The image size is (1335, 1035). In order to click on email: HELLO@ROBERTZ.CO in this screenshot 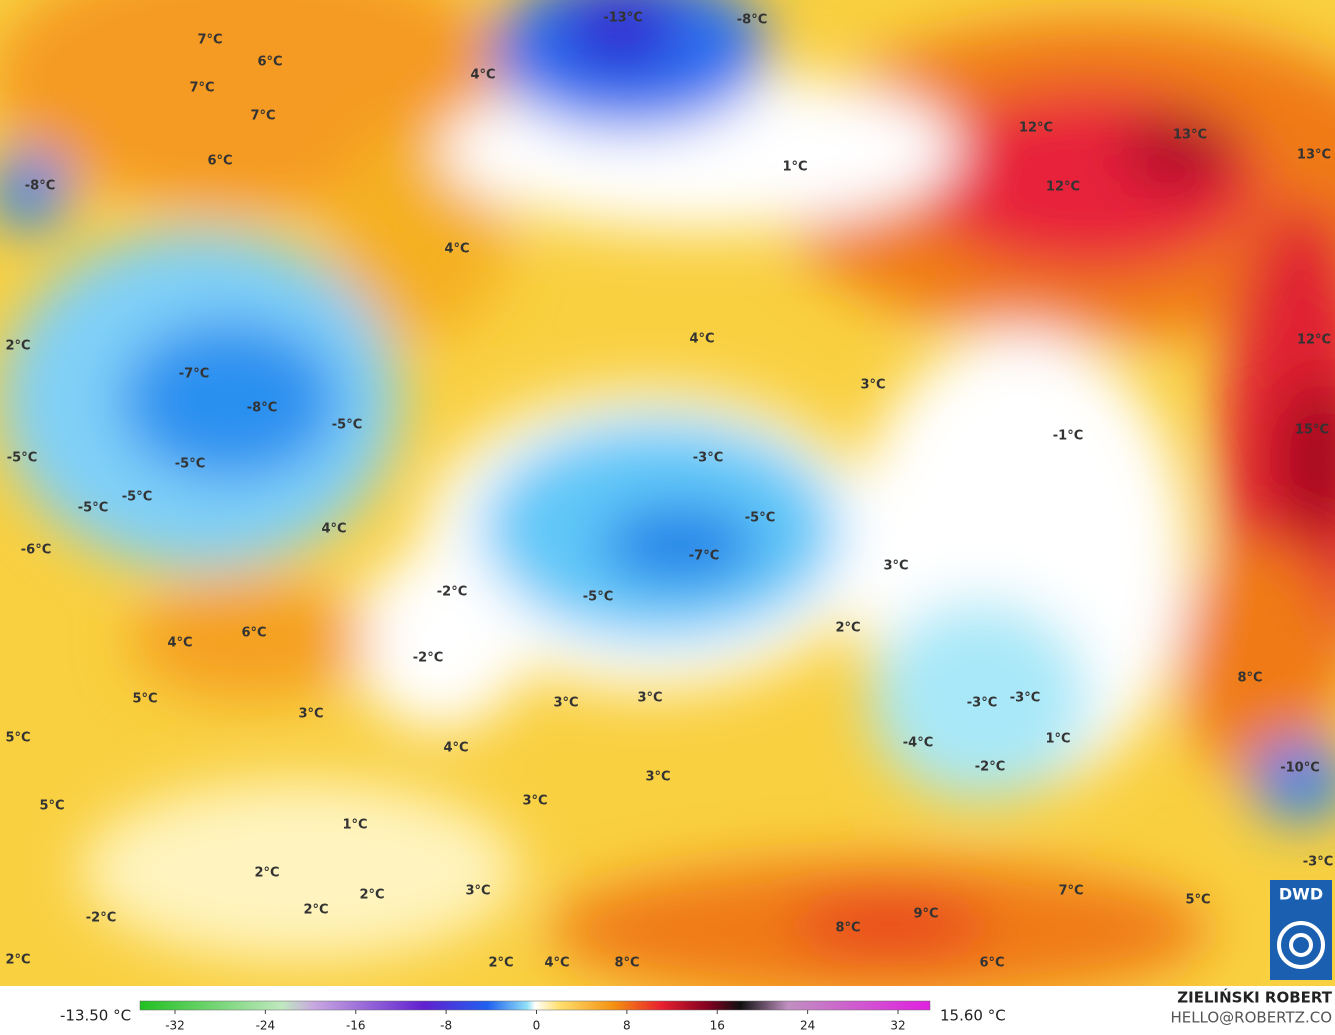, I will do `click(1251, 1018)`.